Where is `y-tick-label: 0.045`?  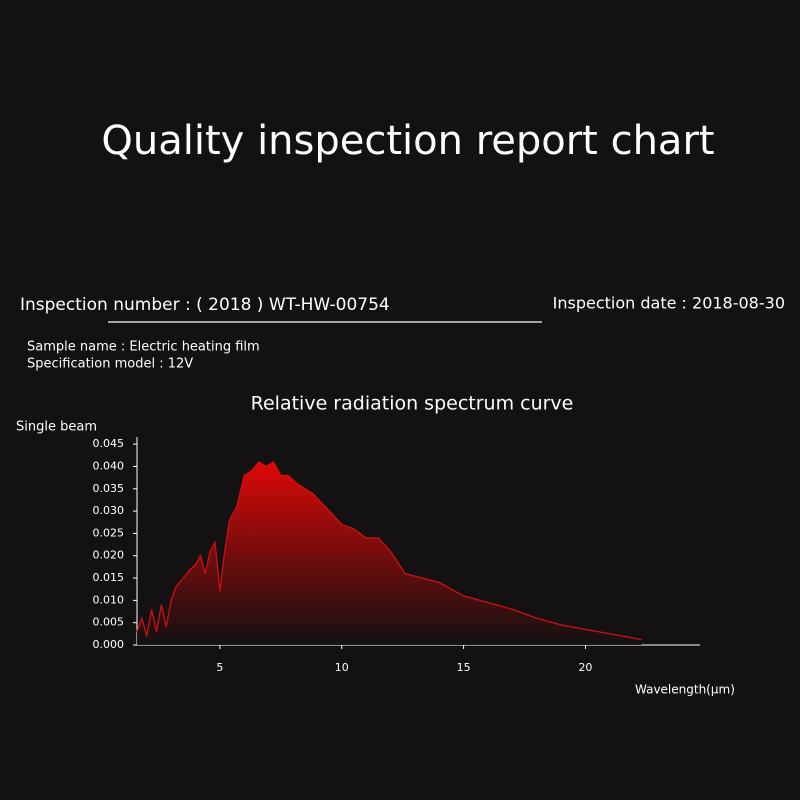
y-tick-label: 0.045 is located at coordinates (109, 443).